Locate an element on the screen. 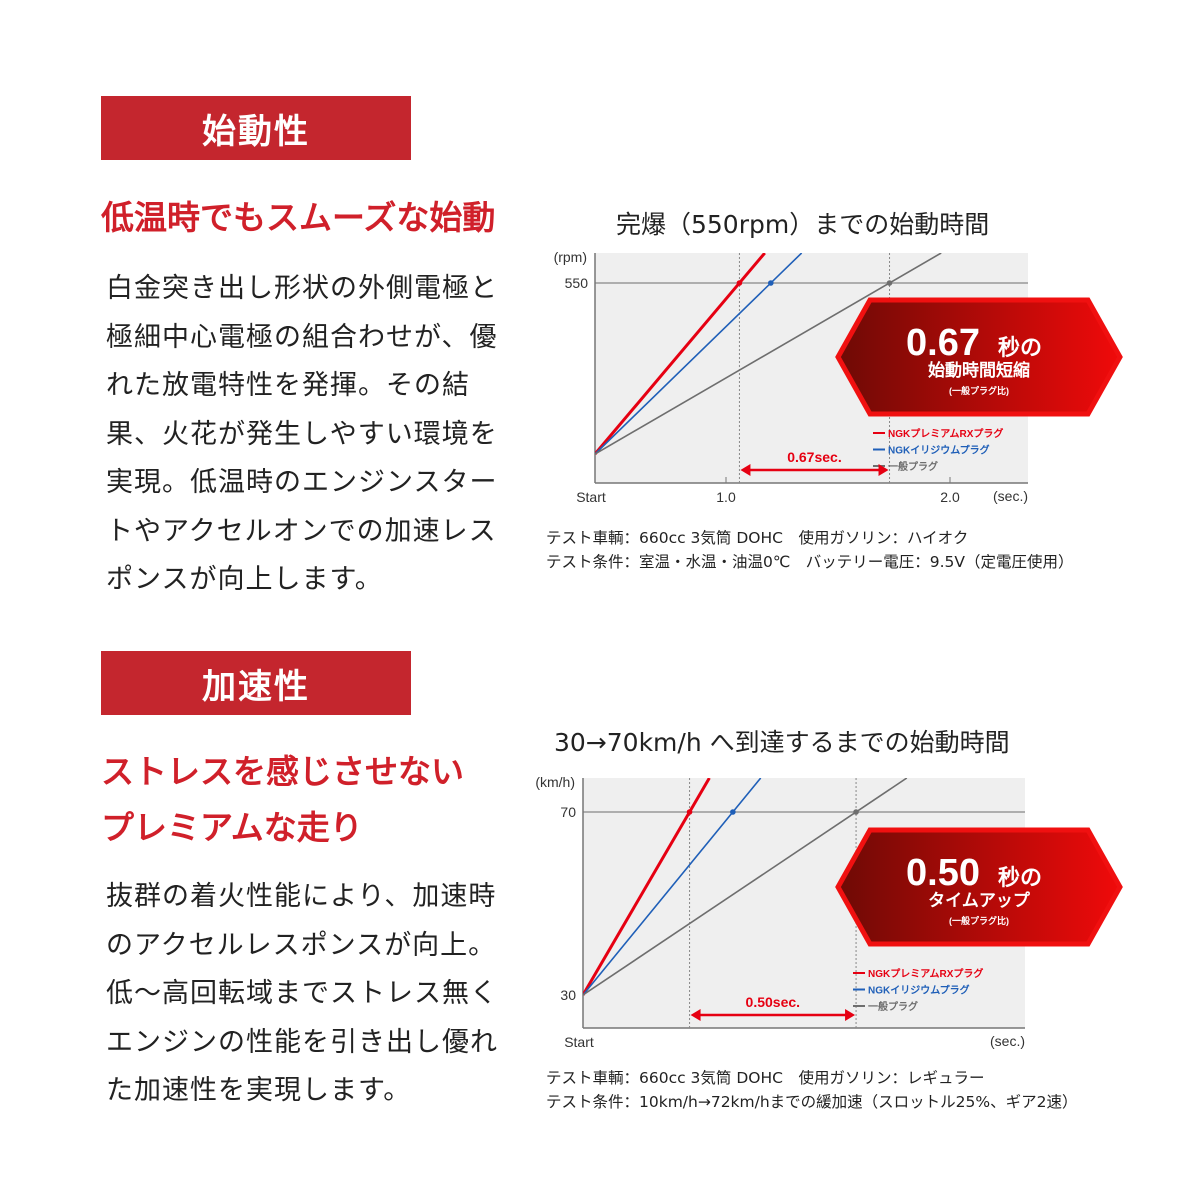 The height and width of the screenshot is (1200, 1200). x-tick-label: 1.0 is located at coordinates (726, 497).